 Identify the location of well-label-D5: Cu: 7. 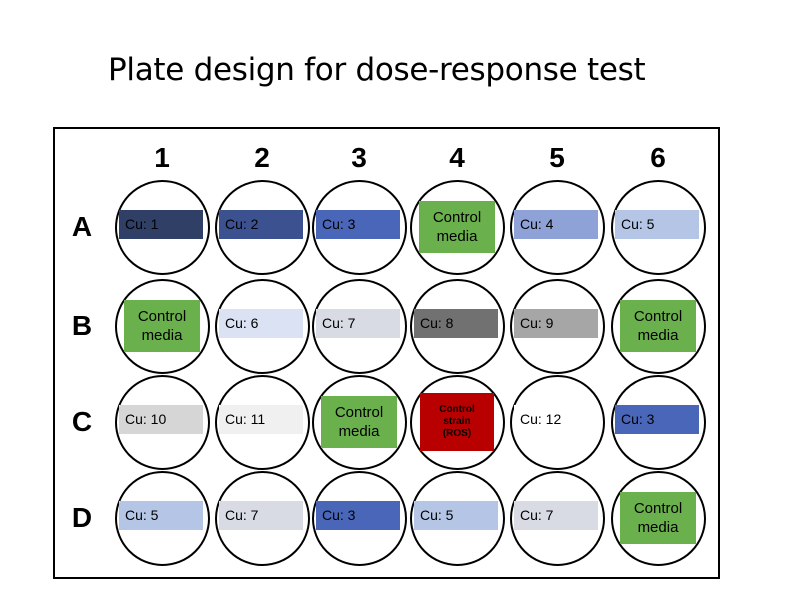
(556, 515).